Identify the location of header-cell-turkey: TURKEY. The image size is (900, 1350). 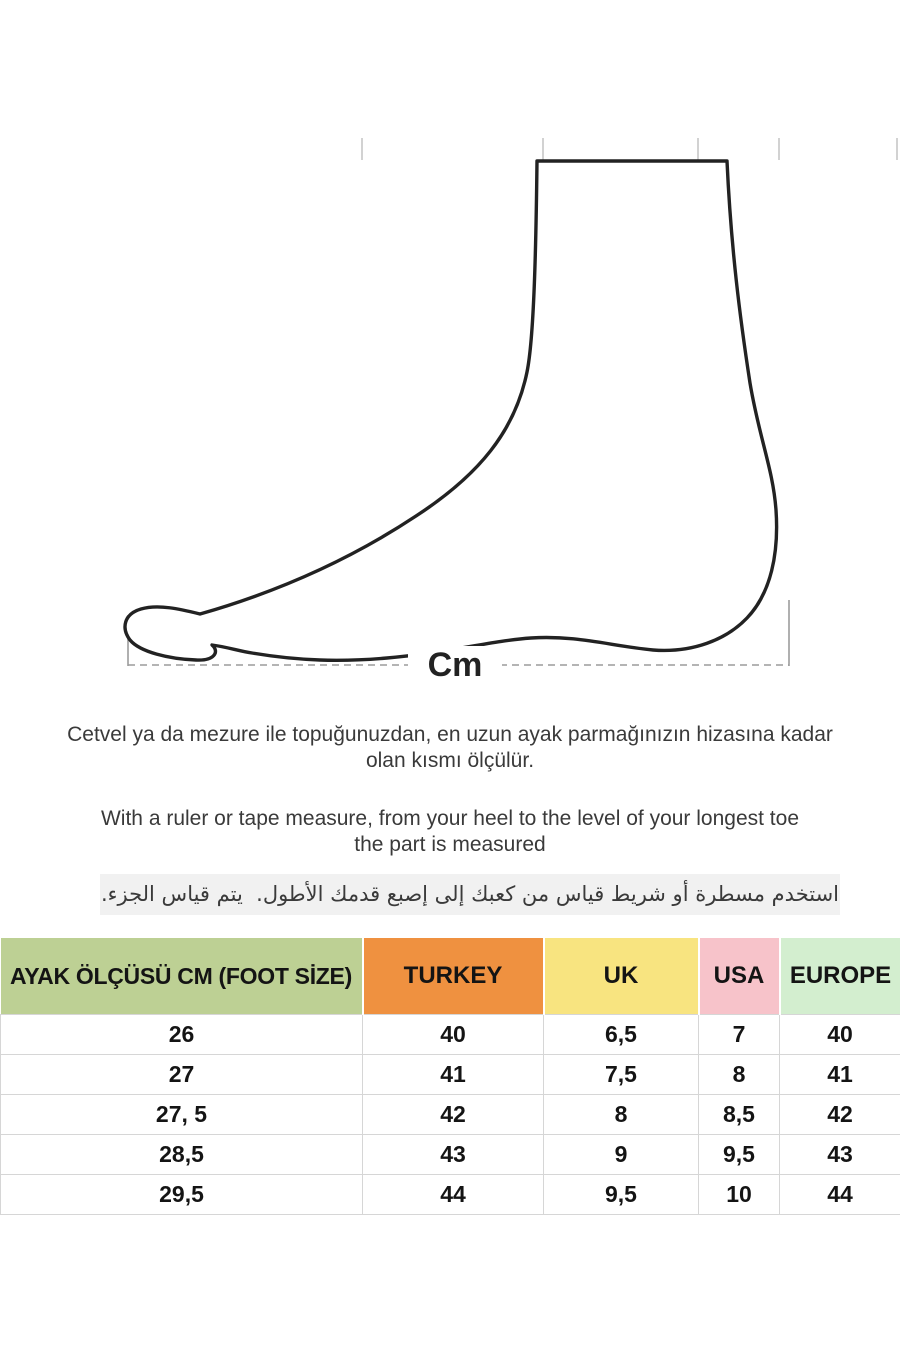
(452, 976).